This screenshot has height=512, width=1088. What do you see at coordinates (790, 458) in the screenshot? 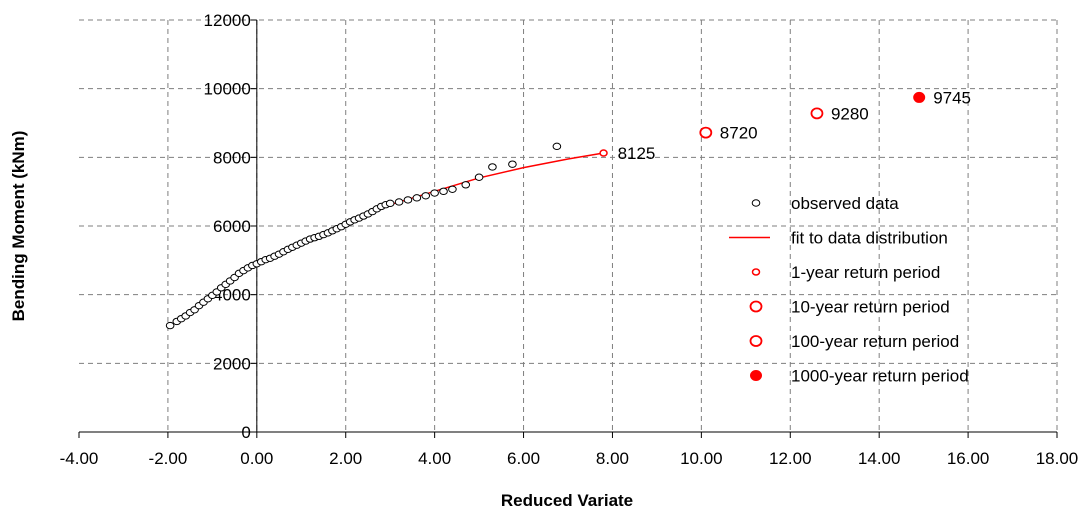
I see `x-tick-label: 12.00` at bounding box center [790, 458].